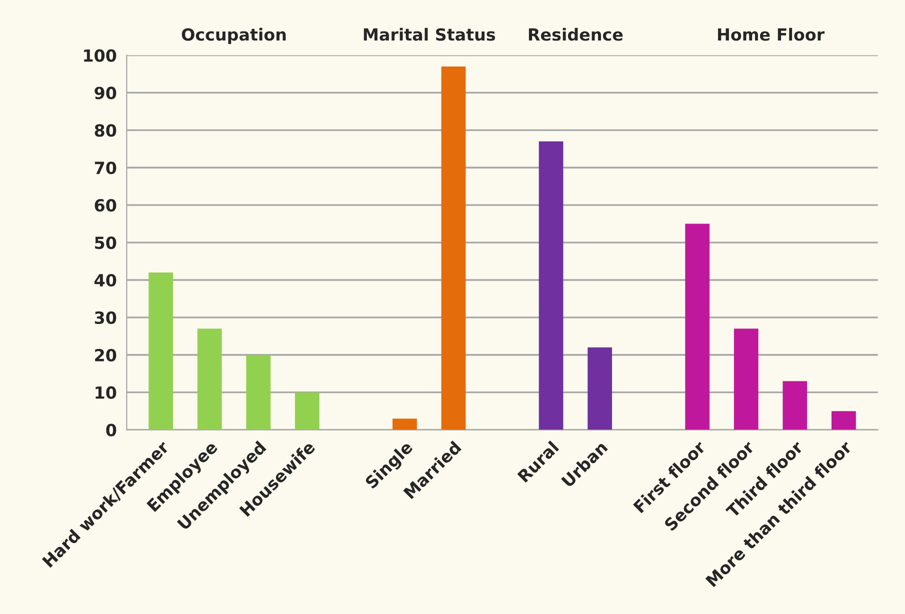 The image size is (905, 614). Describe the element at coordinates (105, 317) in the screenshot. I see `y-tick-label: 30` at that location.